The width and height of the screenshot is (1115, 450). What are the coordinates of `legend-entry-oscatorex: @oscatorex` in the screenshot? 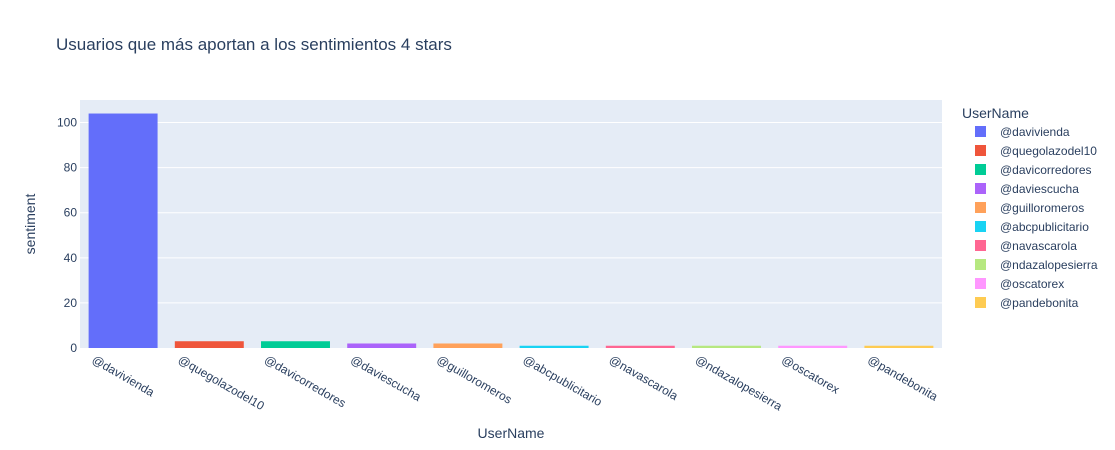 It's located at (1032, 284).